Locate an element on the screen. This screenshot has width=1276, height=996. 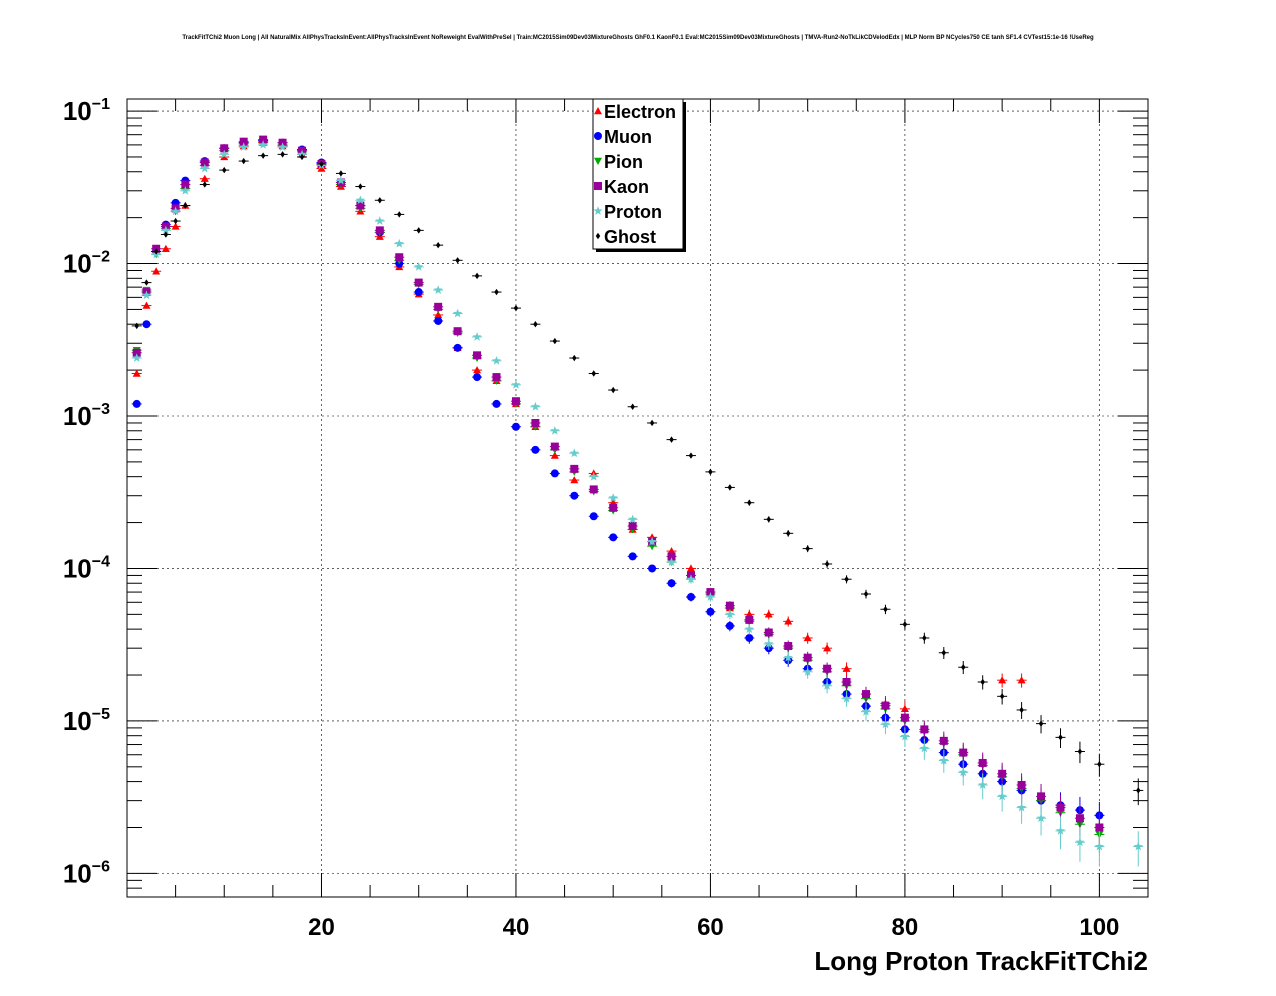
y-tick-label: 10⁻⁴ is located at coordinates (86, 568).